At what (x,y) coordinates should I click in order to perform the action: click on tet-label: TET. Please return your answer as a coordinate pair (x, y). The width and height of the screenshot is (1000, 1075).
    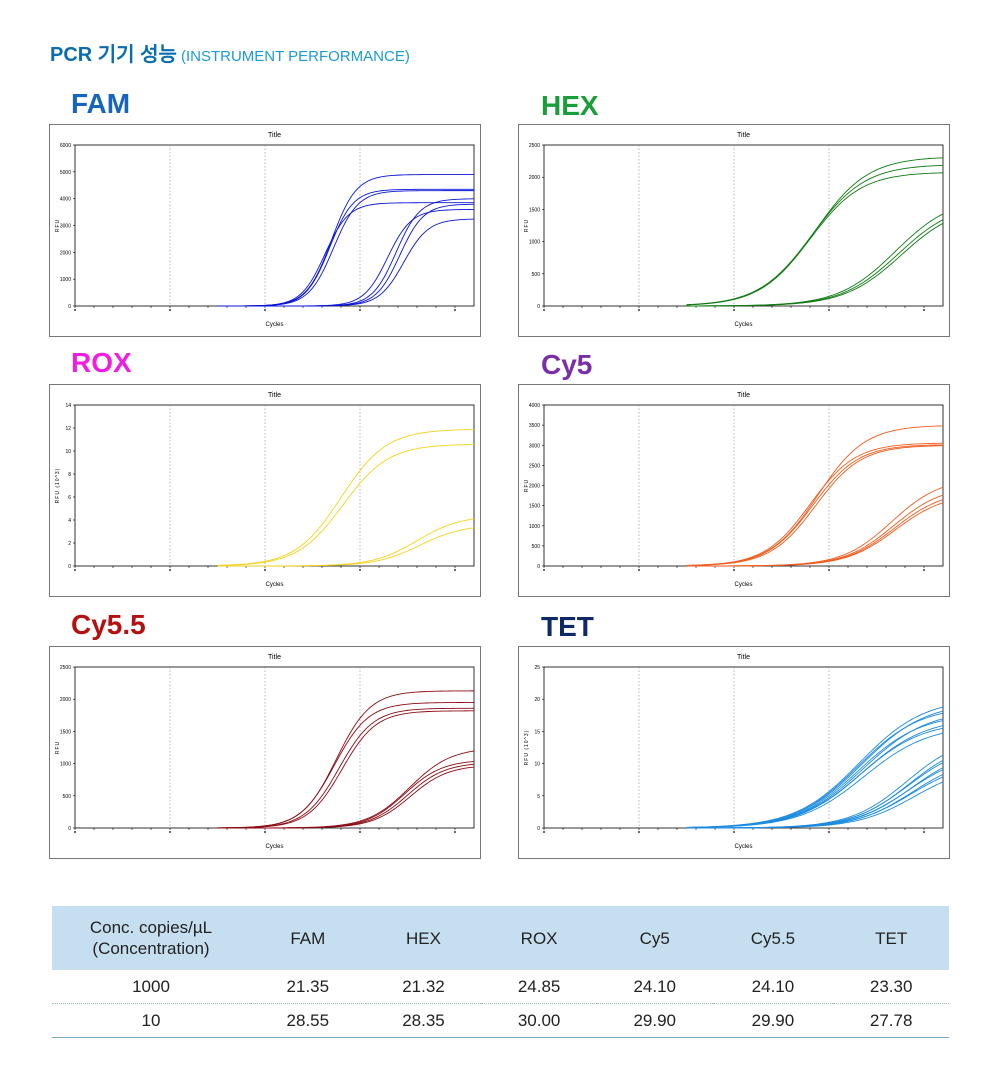
    Looking at the image, I should click on (567, 626).